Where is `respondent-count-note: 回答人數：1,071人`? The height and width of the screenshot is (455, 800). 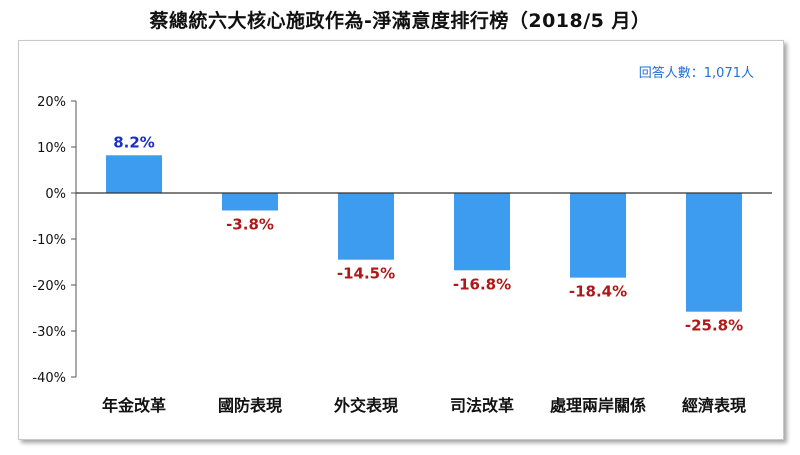
respondent-count-note: 回答人數：1,071人 is located at coordinates (696, 73).